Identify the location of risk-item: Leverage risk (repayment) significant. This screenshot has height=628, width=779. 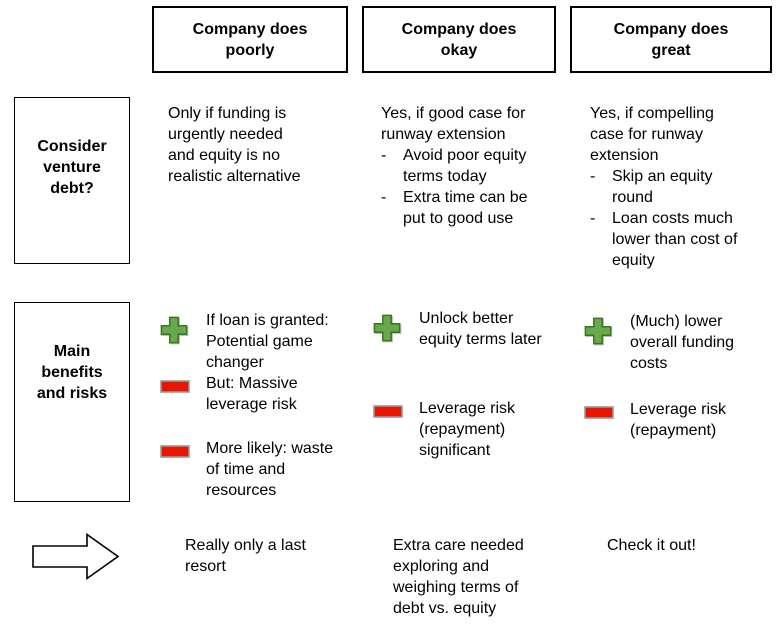
(470, 429).